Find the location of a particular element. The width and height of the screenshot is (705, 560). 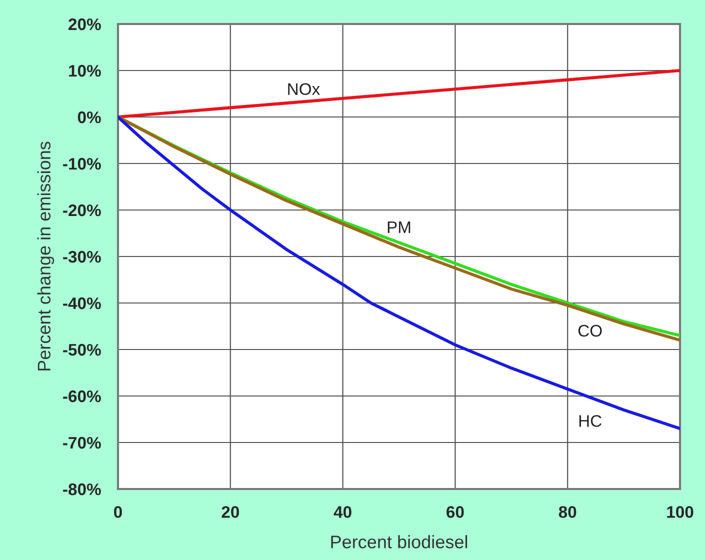

y-tick-label: -60% is located at coordinates (82, 396).